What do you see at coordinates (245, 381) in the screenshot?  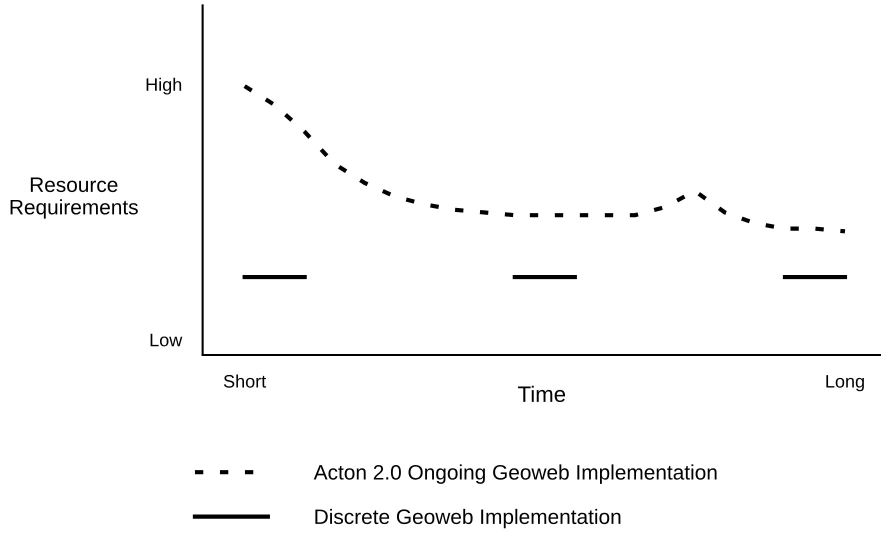 I see `x-tick-label: Short` at bounding box center [245, 381].